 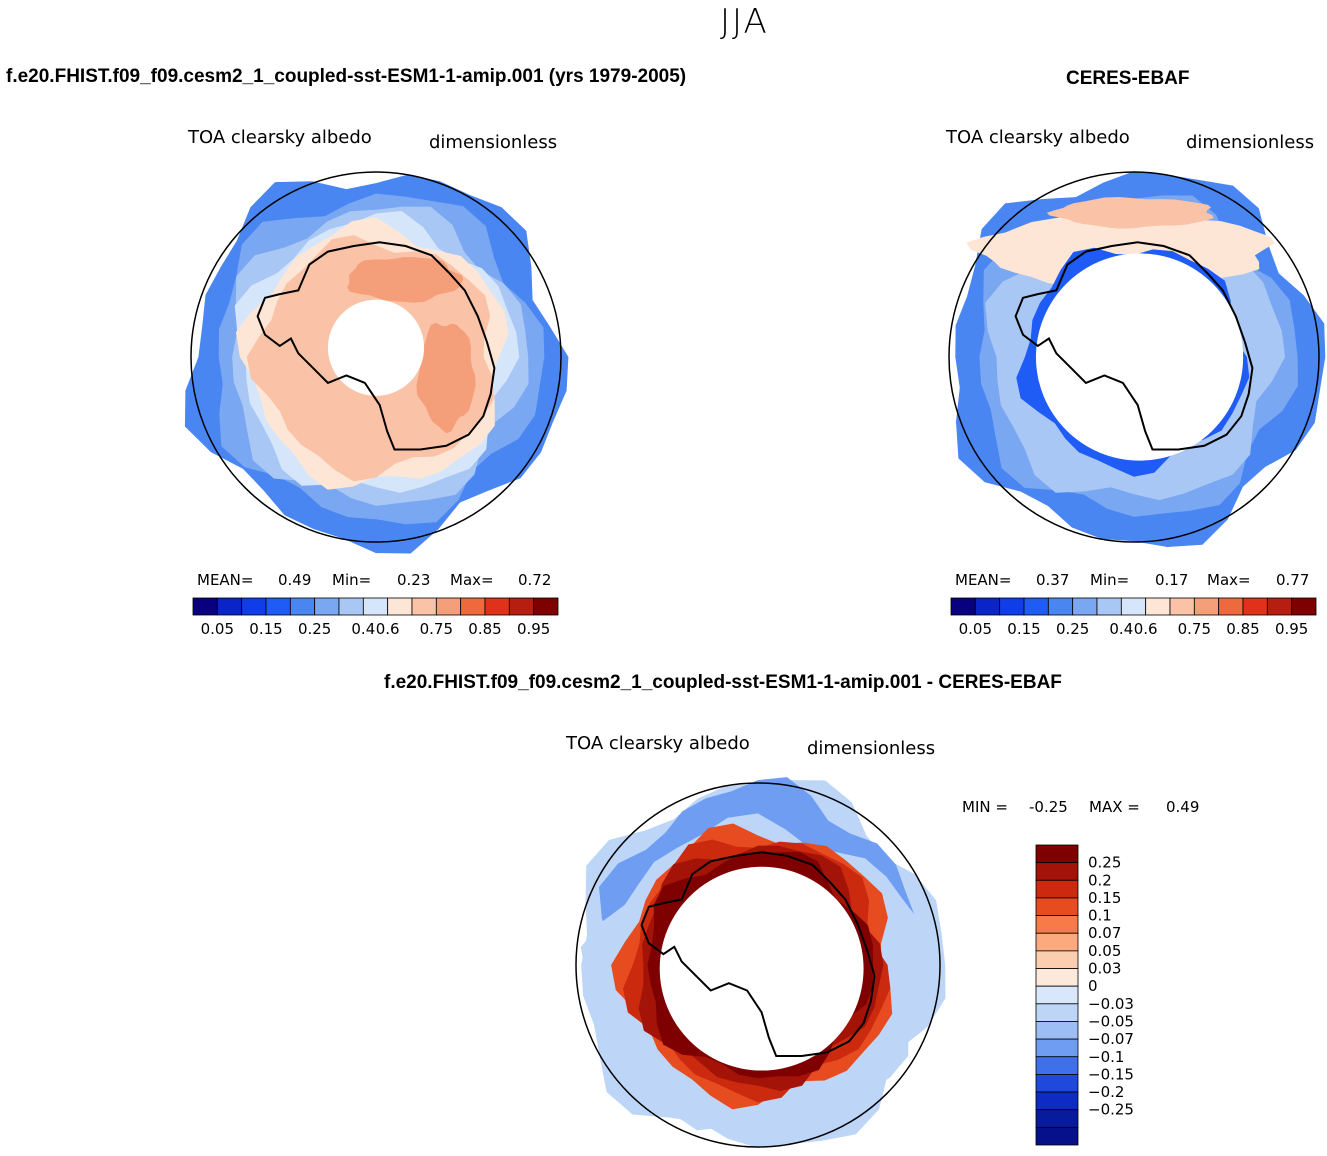 I want to click on obs-max-value: 0.77, so click(x=1293, y=580).